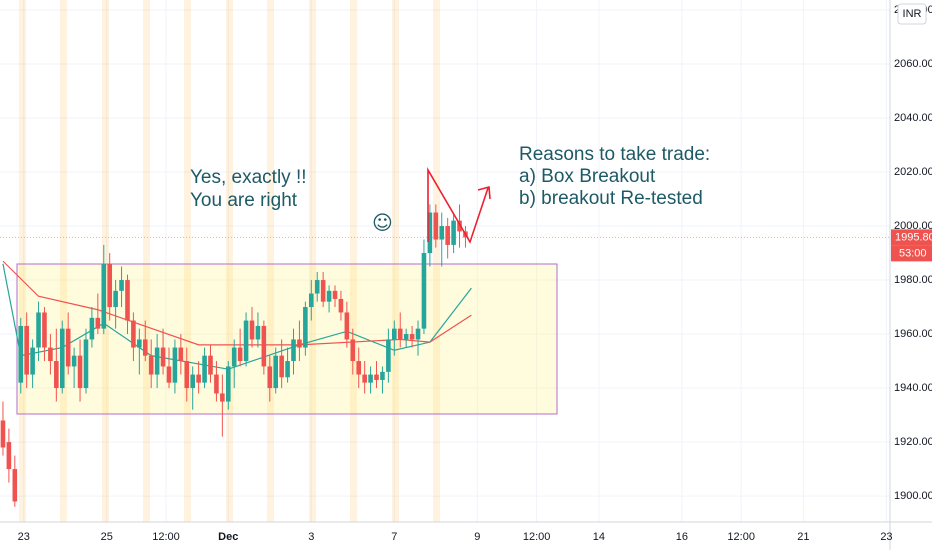 The width and height of the screenshot is (932, 550). I want to click on indicator-line, so click(237, 303).